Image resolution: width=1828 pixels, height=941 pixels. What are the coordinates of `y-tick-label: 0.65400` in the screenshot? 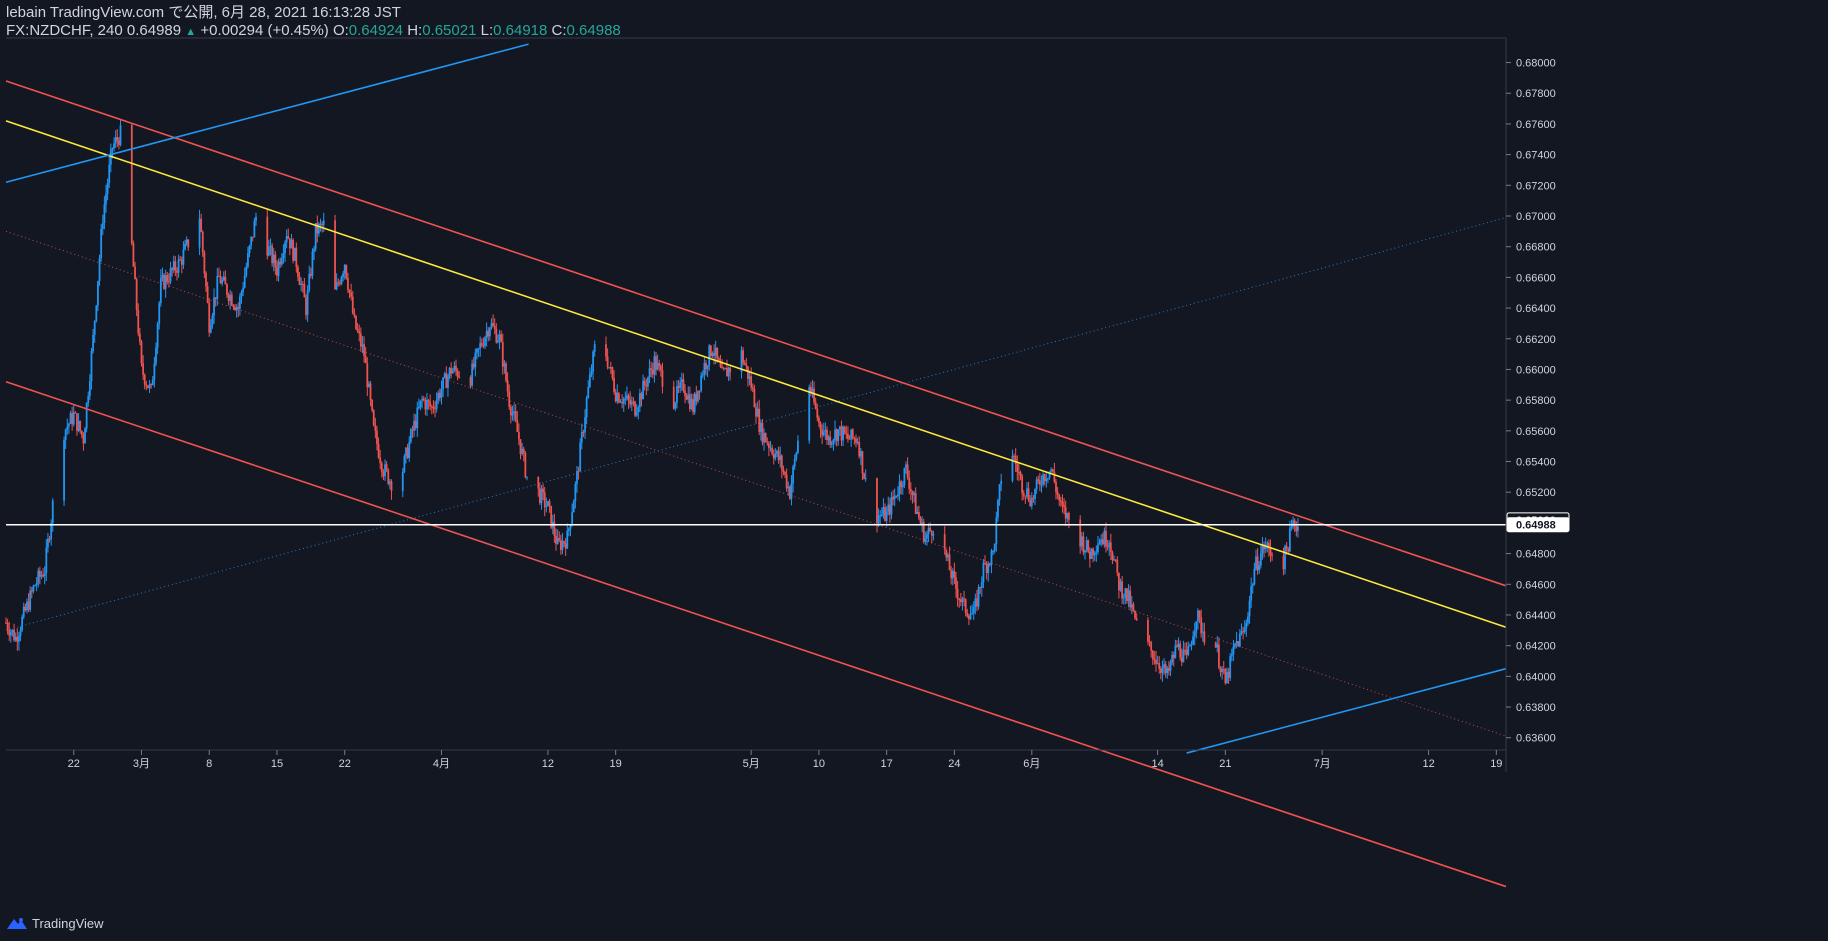 It's located at (1536, 463).